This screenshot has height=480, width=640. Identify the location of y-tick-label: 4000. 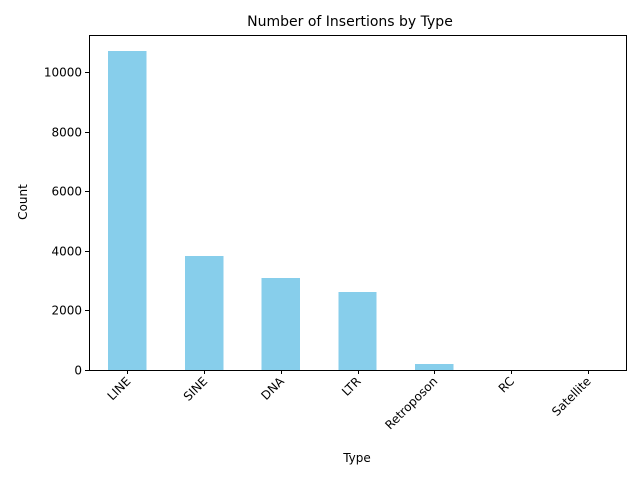
(66, 252).